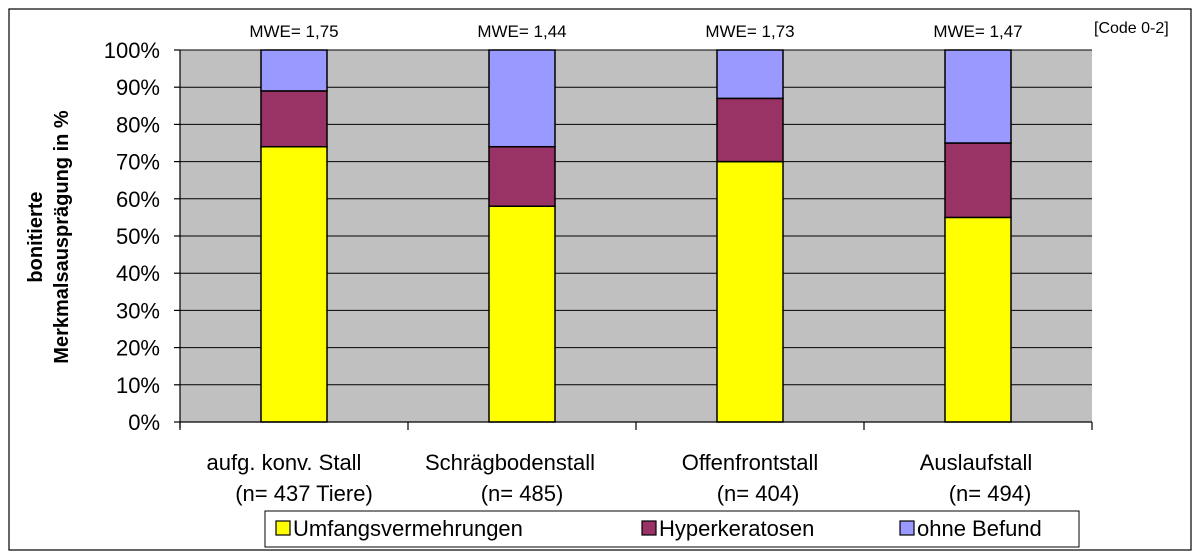 Image resolution: width=1200 pixels, height=560 pixels. Describe the element at coordinates (521, 31) in the screenshot. I see `mwe-label: MWE= 1,44` at that location.